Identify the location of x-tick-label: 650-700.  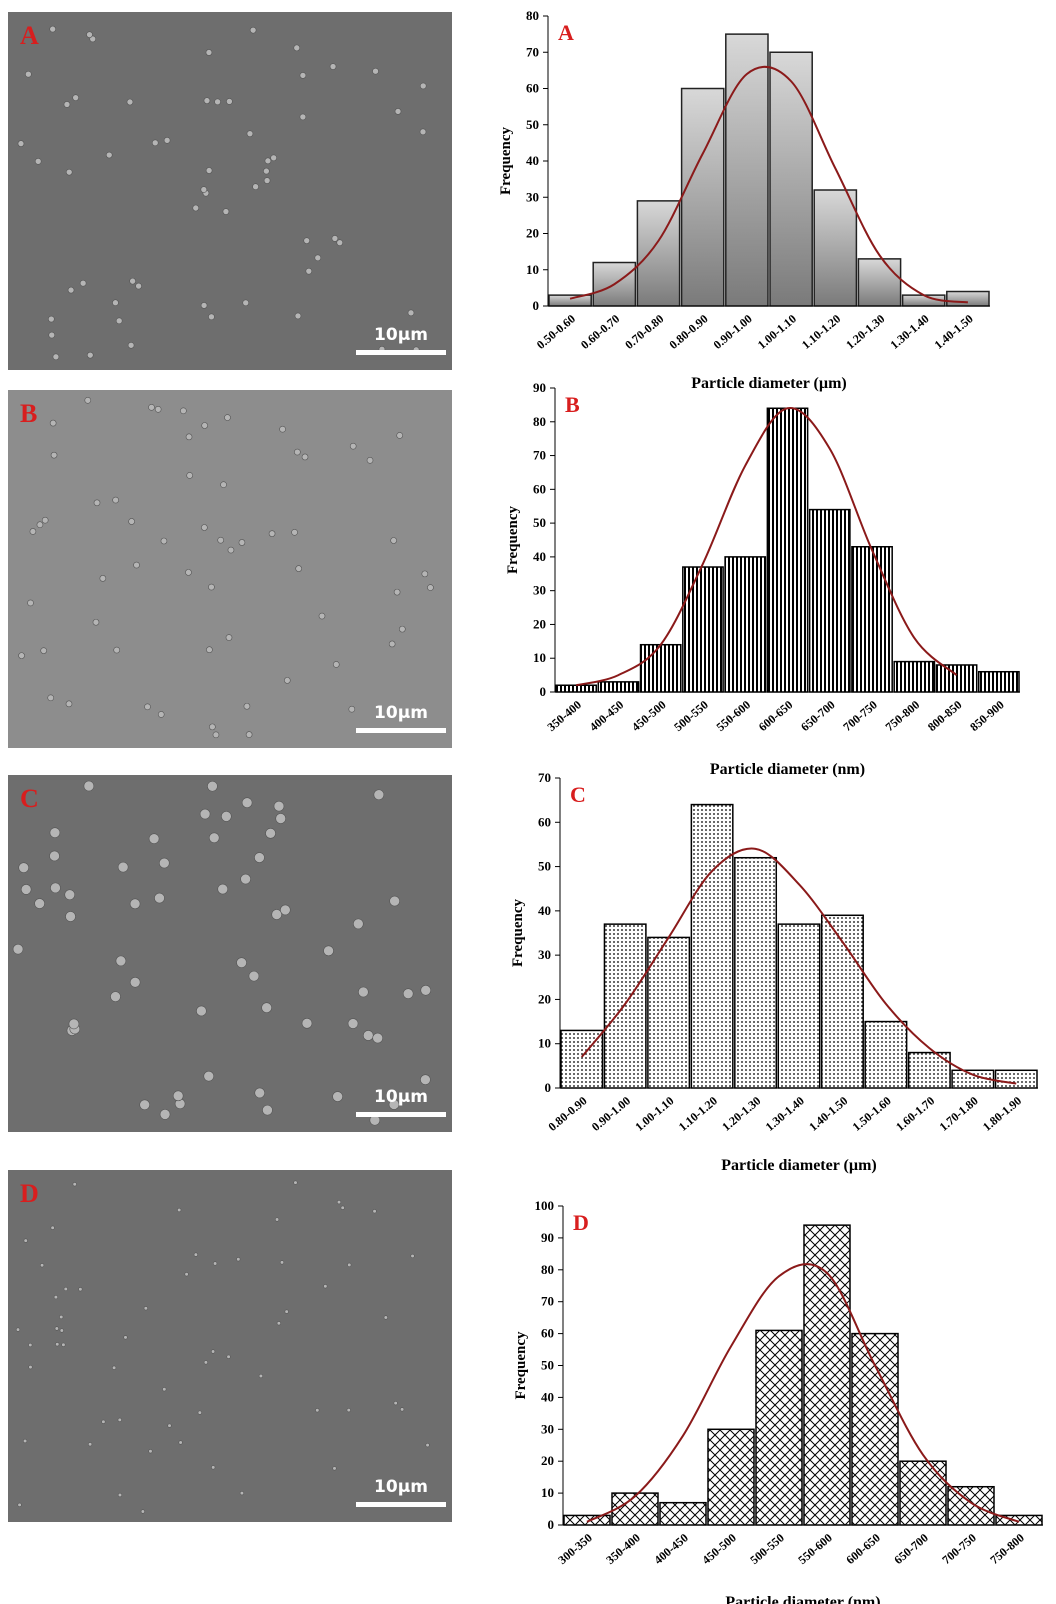
(911, 1549).